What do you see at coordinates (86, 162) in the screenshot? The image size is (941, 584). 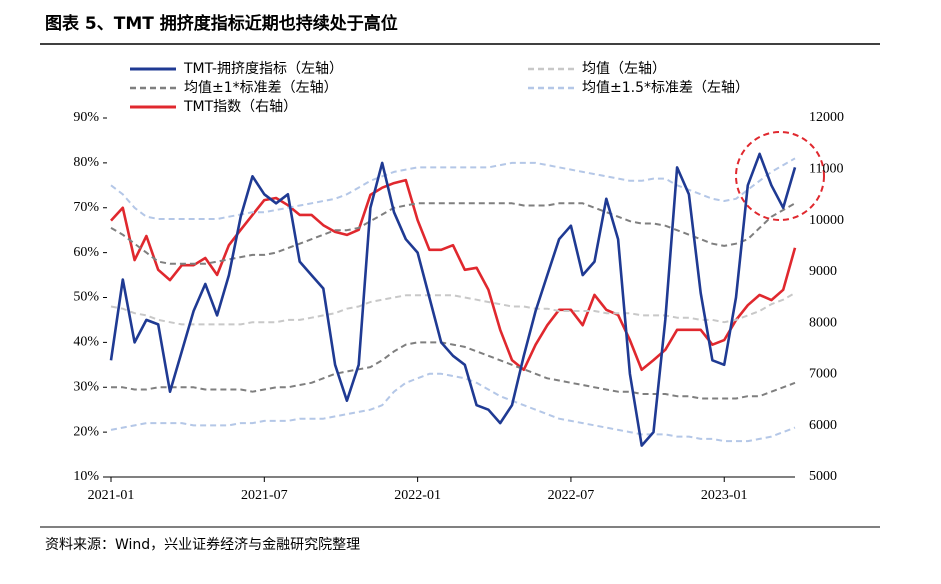 I see `y-tick-label: 80%` at bounding box center [86, 162].